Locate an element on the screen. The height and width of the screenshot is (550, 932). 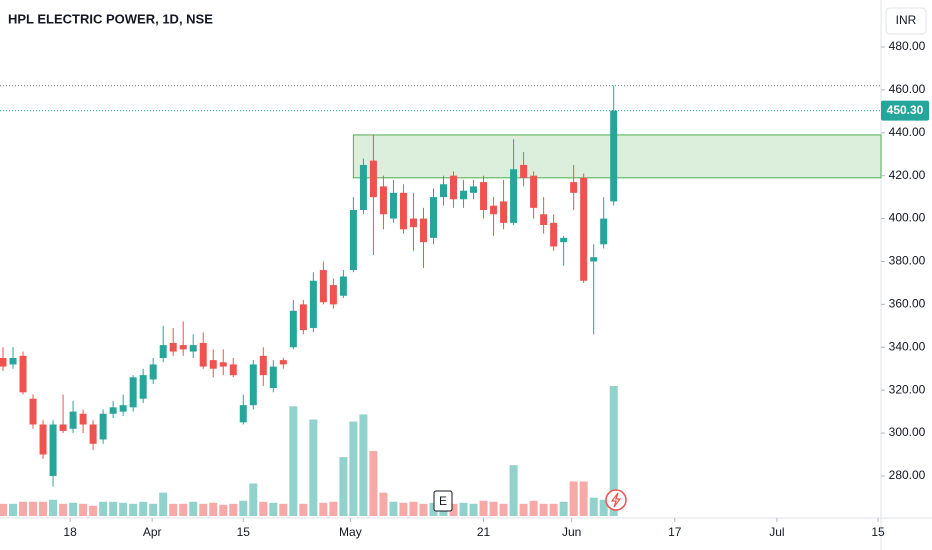
x-tick-label: 18 is located at coordinates (70, 532).